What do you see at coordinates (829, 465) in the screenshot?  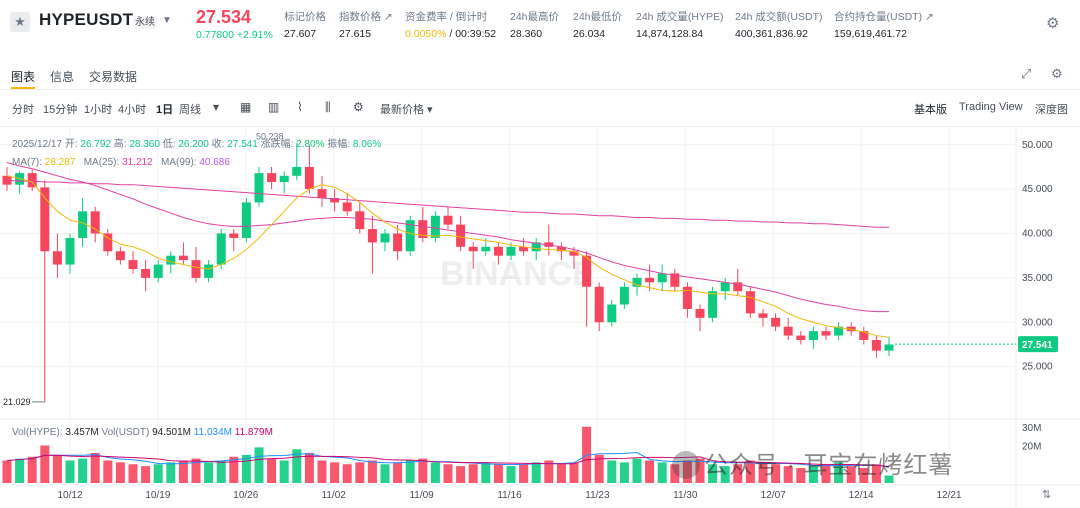 I see `watermark-text: 公众号 · 耳宝在烤红薯` at bounding box center [829, 465].